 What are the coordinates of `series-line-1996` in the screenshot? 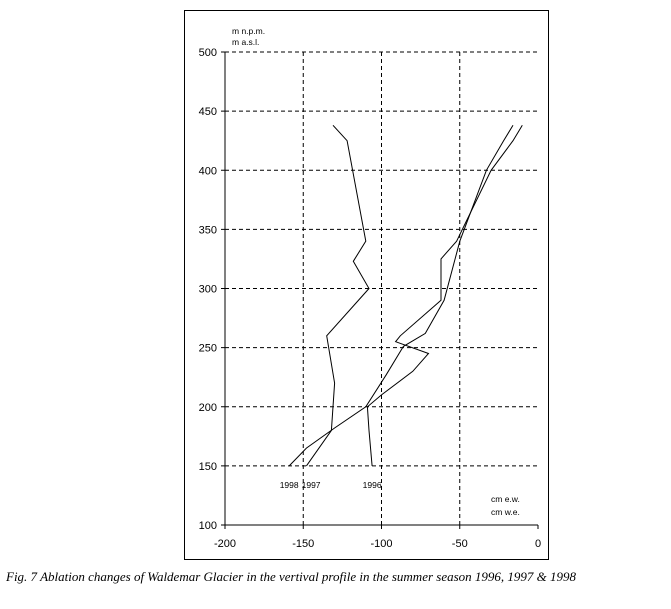 It's located at (444, 295).